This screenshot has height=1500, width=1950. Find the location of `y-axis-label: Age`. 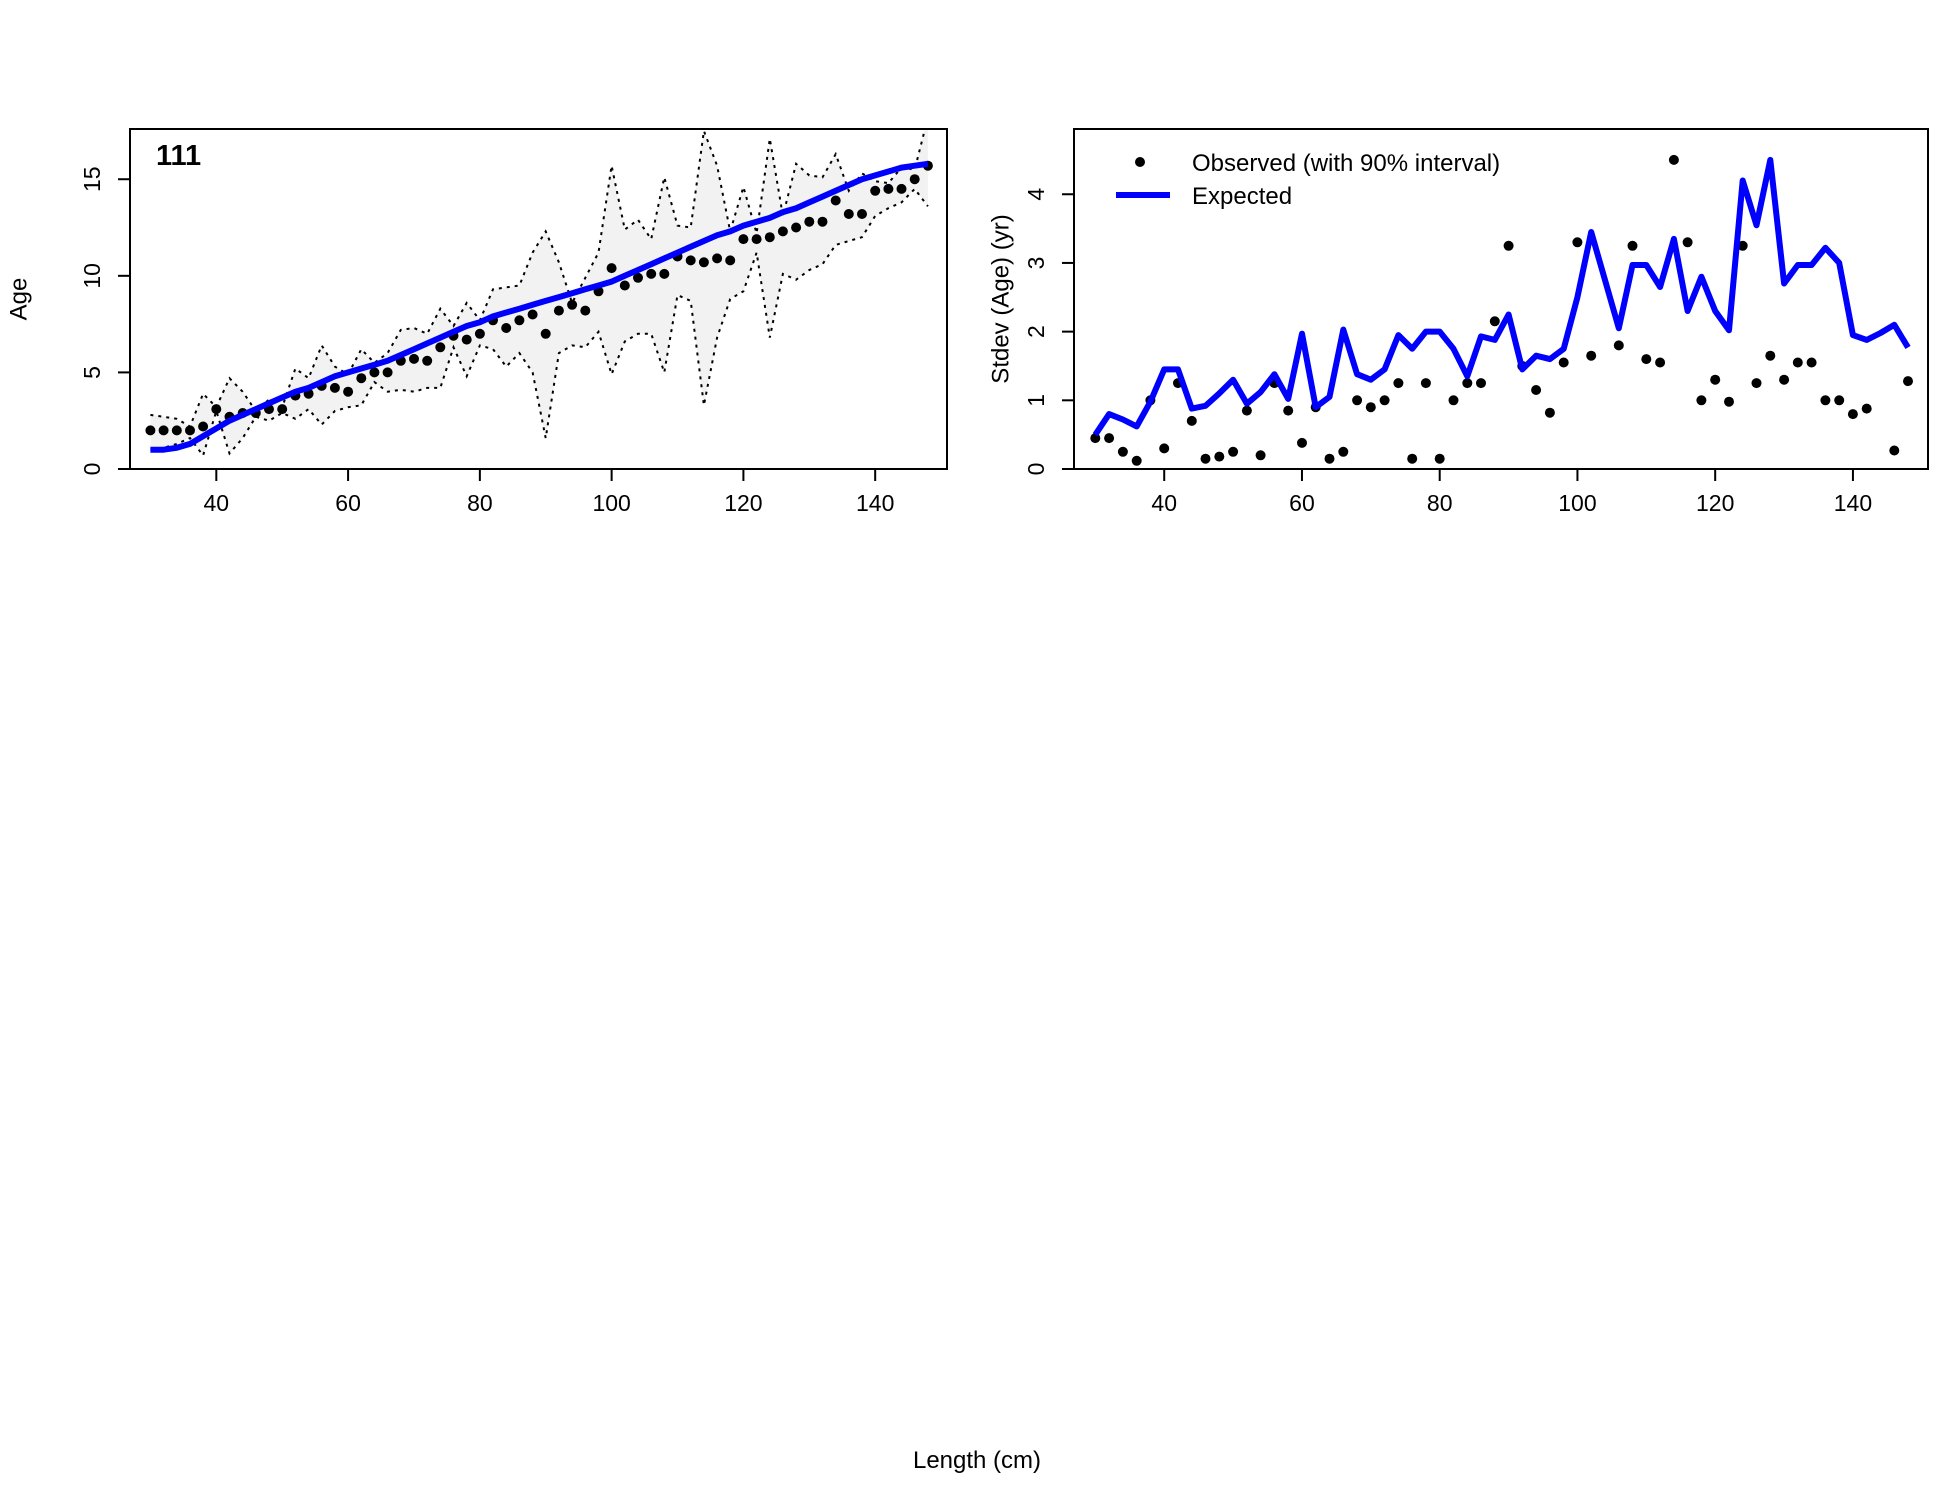

y-axis-label: Age is located at coordinates (18, 299).